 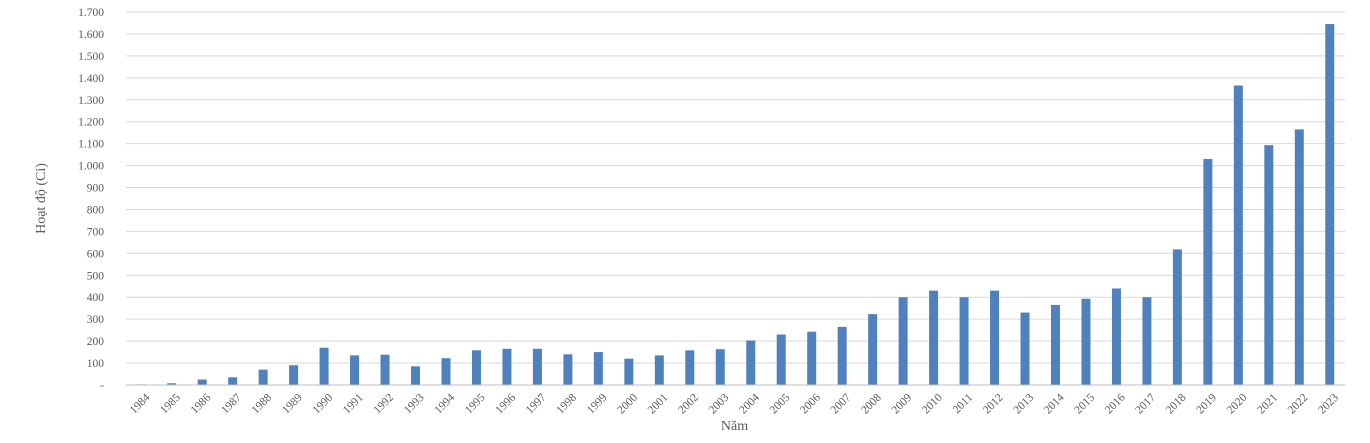 What do you see at coordinates (658, 404) in the screenshot?
I see `x-tick-label: 2001` at bounding box center [658, 404].